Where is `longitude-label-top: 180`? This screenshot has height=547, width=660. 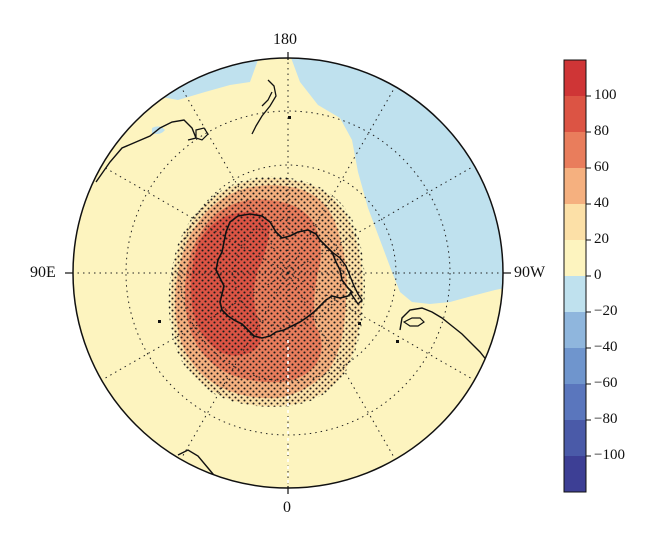 longitude-label-top: 180 is located at coordinates (285, 39).